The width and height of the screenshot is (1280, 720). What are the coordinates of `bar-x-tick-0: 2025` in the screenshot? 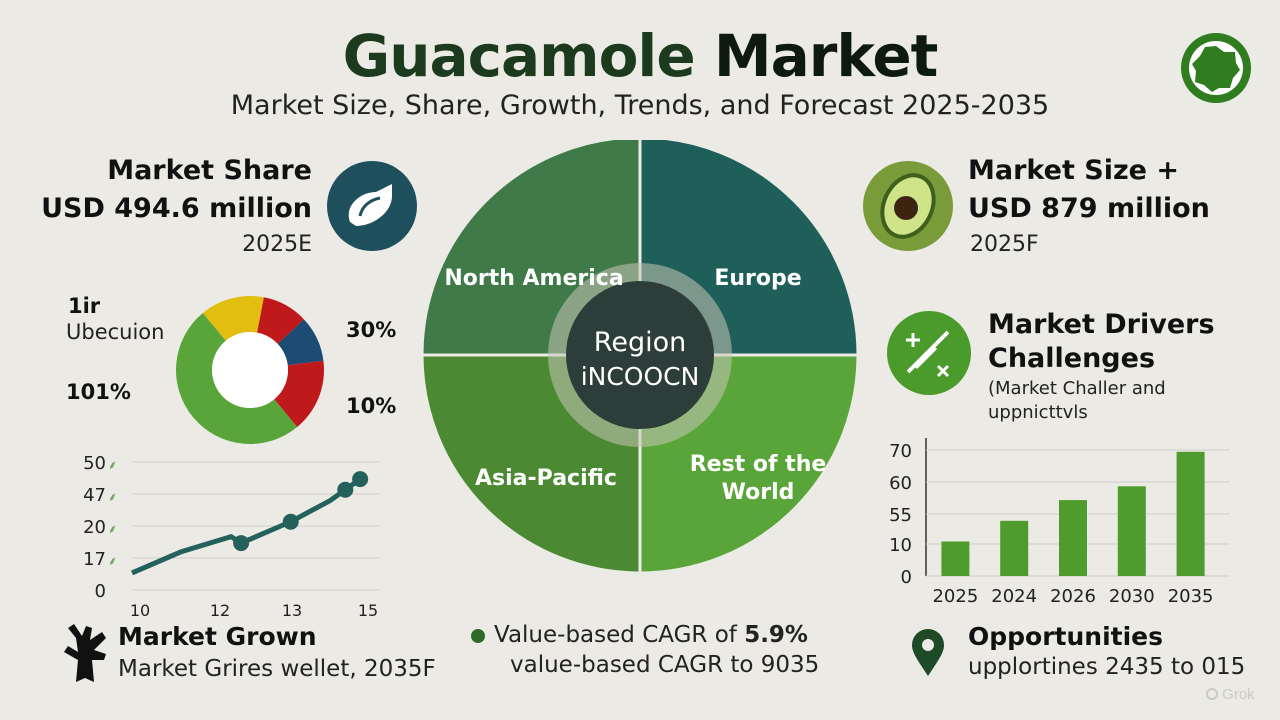 It's located at (955, 596).